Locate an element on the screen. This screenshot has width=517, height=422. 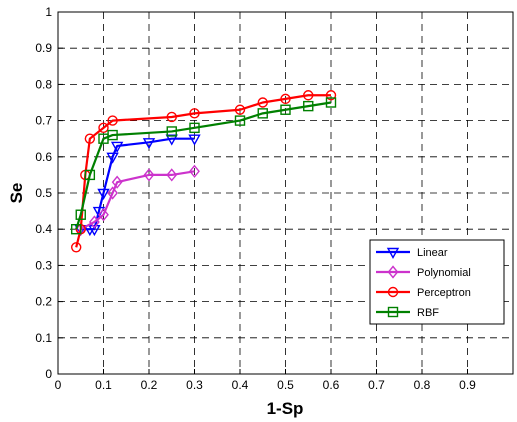
x-tick-label: 0.3 is located at coordinates (194, 385).